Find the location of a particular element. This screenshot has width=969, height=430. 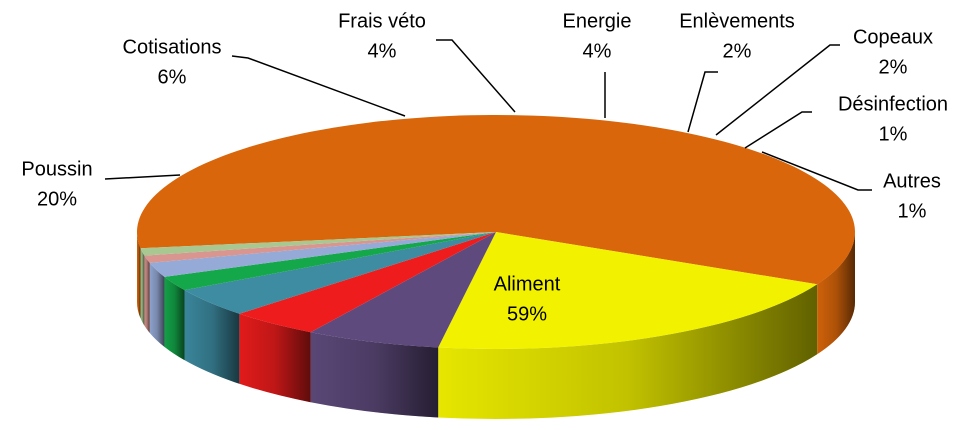

slice-label: Autres is located at coordinates (912, 181).